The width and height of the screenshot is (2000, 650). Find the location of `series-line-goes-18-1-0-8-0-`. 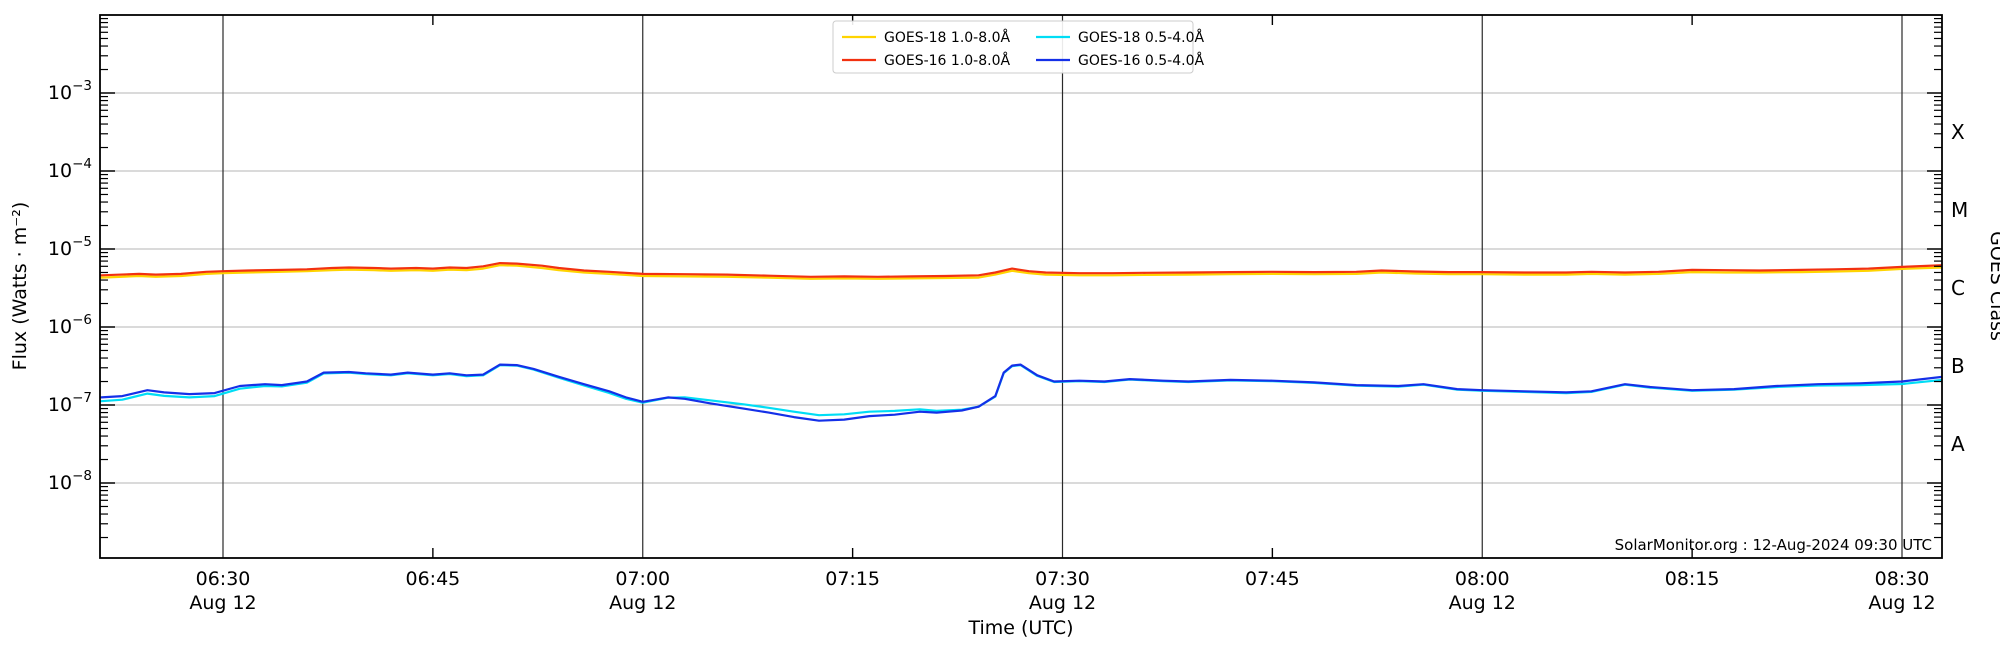

series-line-goes-18-1-0-8-0- is located at coordinates (1021, 272).